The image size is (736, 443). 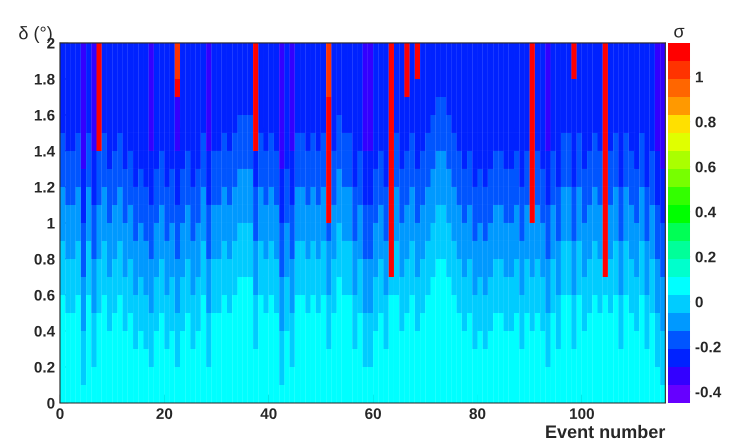 What do you see at coordinates (44, 295) in the screenshot?
I see `y-tick-label: 0.6` at bounding box center [44, 295].